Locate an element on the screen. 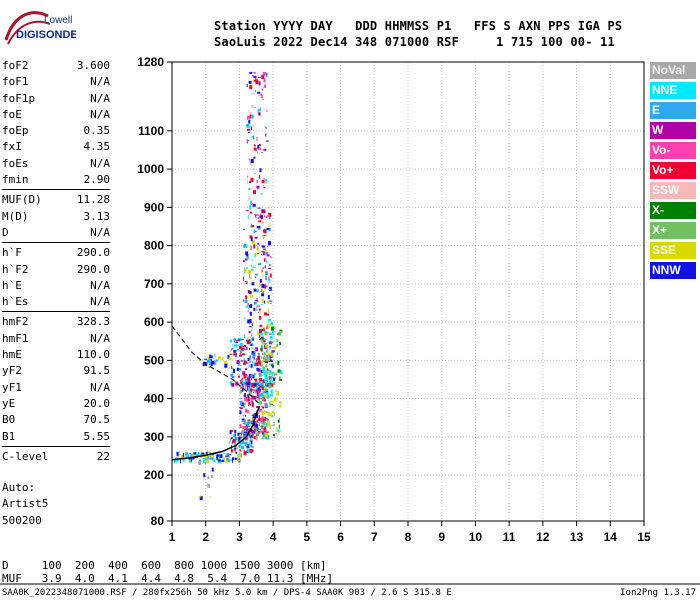 The width and height of the screenshot is (700, 600). param-name: B0 is located at coordinates (9, 420).